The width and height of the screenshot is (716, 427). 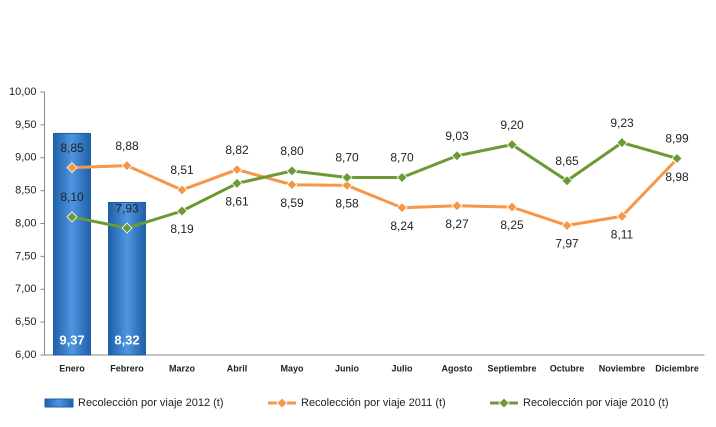 What do you see at coordinates (512, 125) in the screenshot?
I see `data-label: 9,20` at bounding box center [512, 125].